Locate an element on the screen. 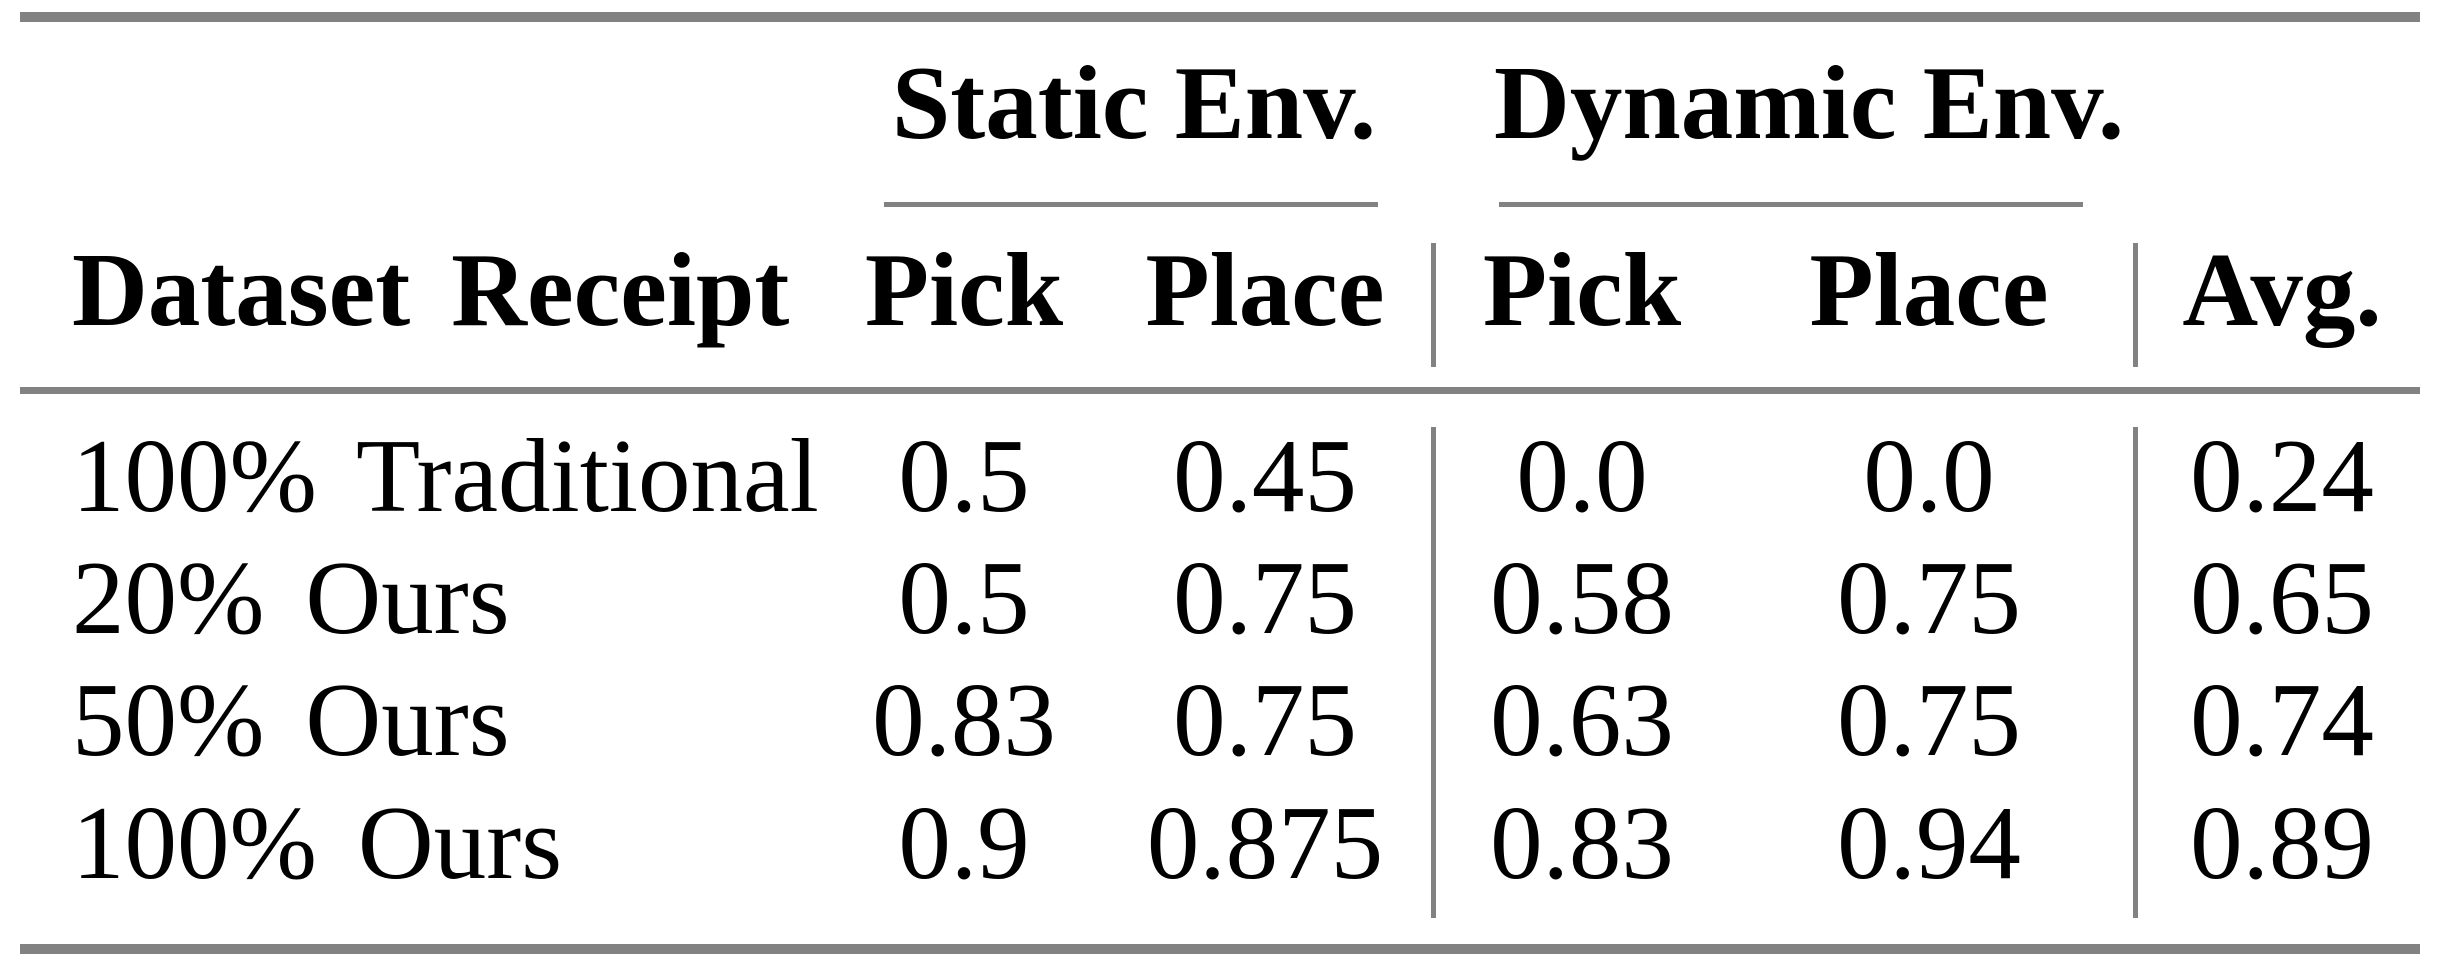 The image size is (2440, 966). table-top-rule is located at coordinates (1220, 17).